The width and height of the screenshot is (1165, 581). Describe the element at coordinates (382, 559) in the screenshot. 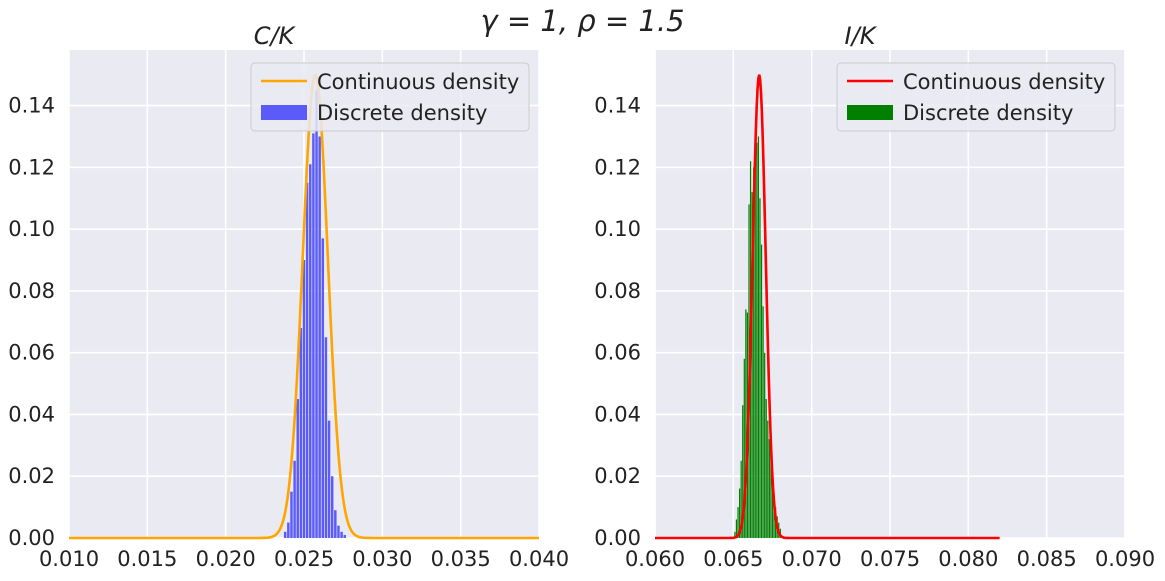

I see `x-tick-label: 0.030` at that location.